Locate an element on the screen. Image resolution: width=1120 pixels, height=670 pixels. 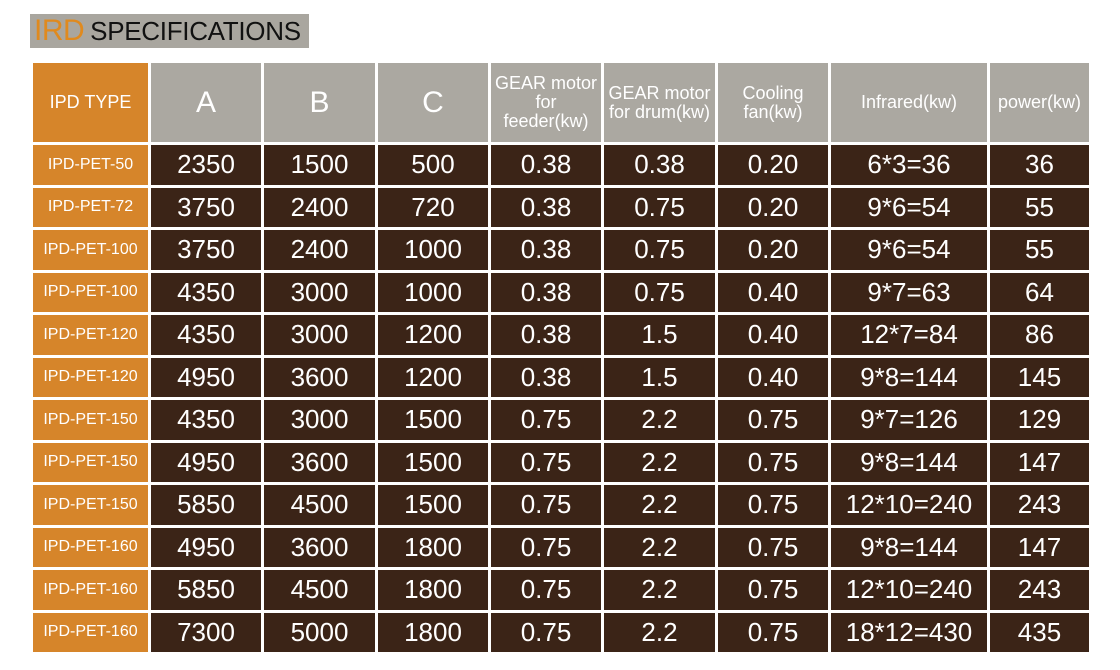
value-cell: 0.20 is located at coordinates (773, 207).